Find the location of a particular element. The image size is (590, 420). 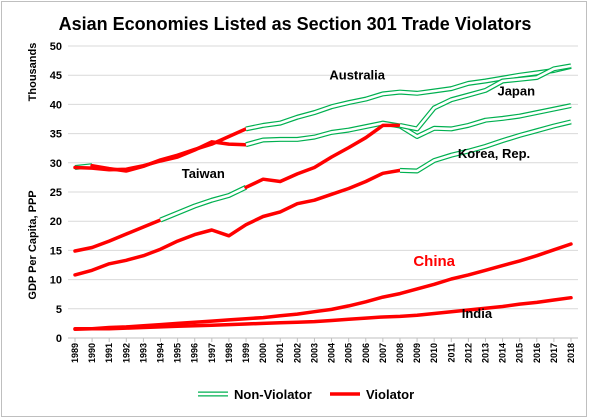

x-tick-label: 1991 is located at coordinates (109, 353).